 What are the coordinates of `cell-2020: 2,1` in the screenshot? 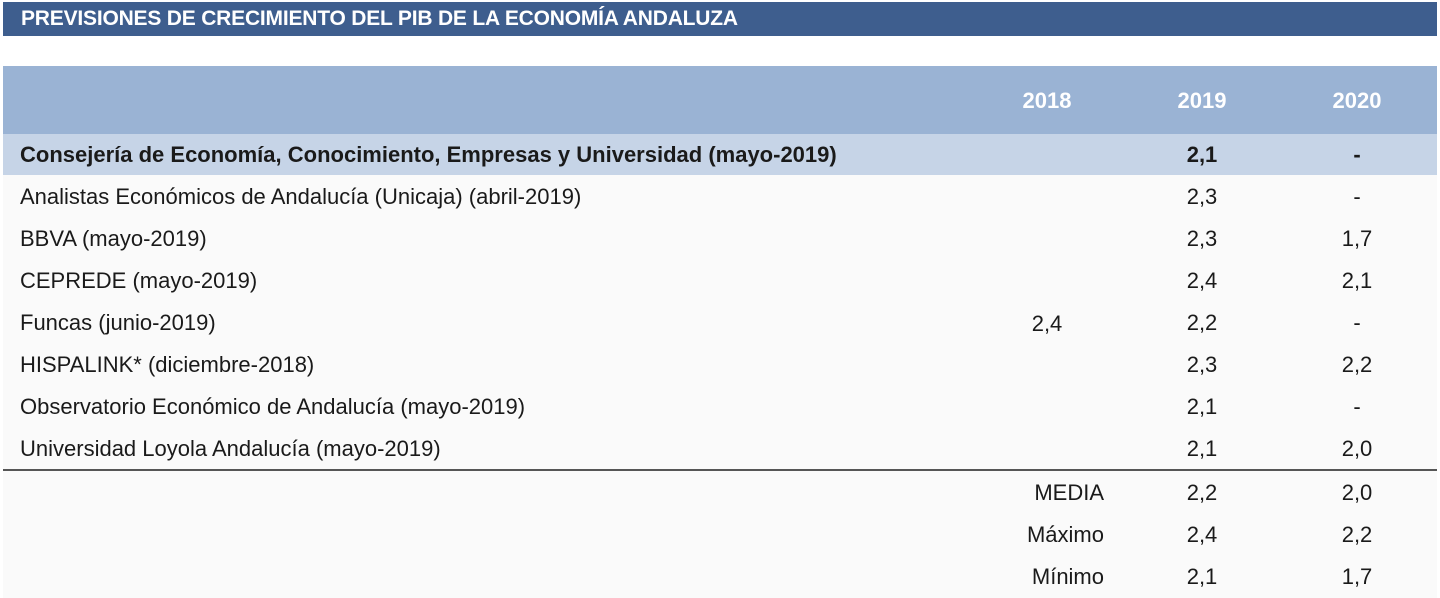 It's located at (1357, 280).